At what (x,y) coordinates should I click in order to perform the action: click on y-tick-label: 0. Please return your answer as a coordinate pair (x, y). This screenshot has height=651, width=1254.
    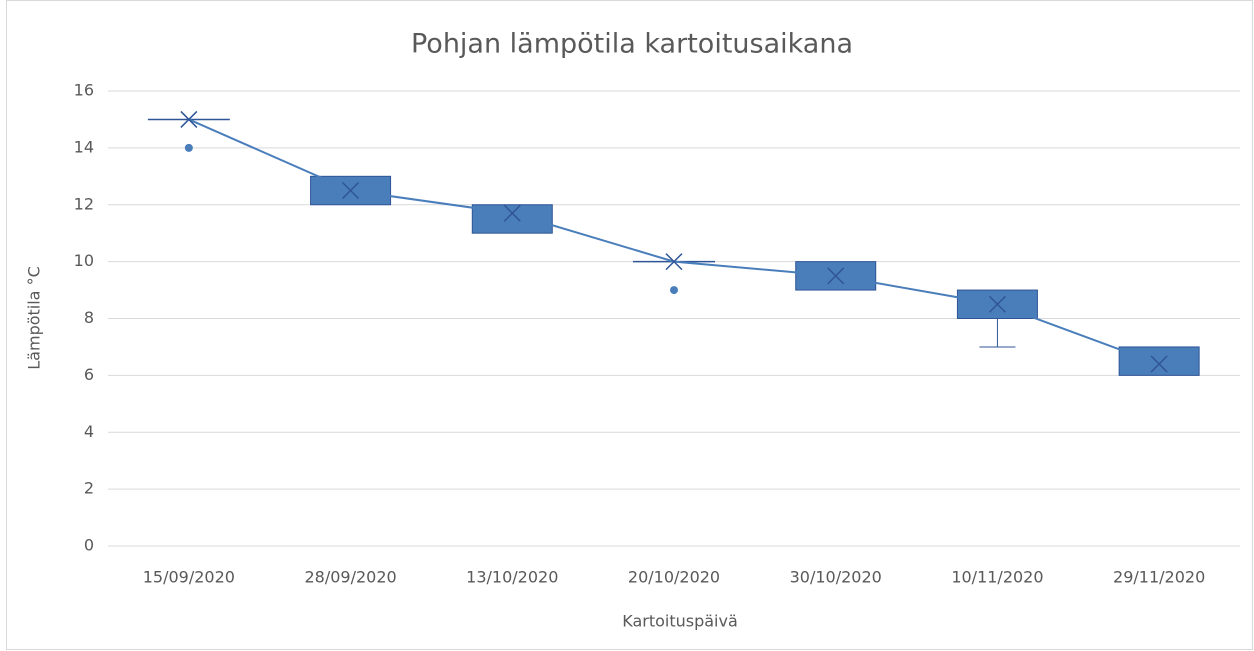
    Looking at the image, I should click on (89, 545).